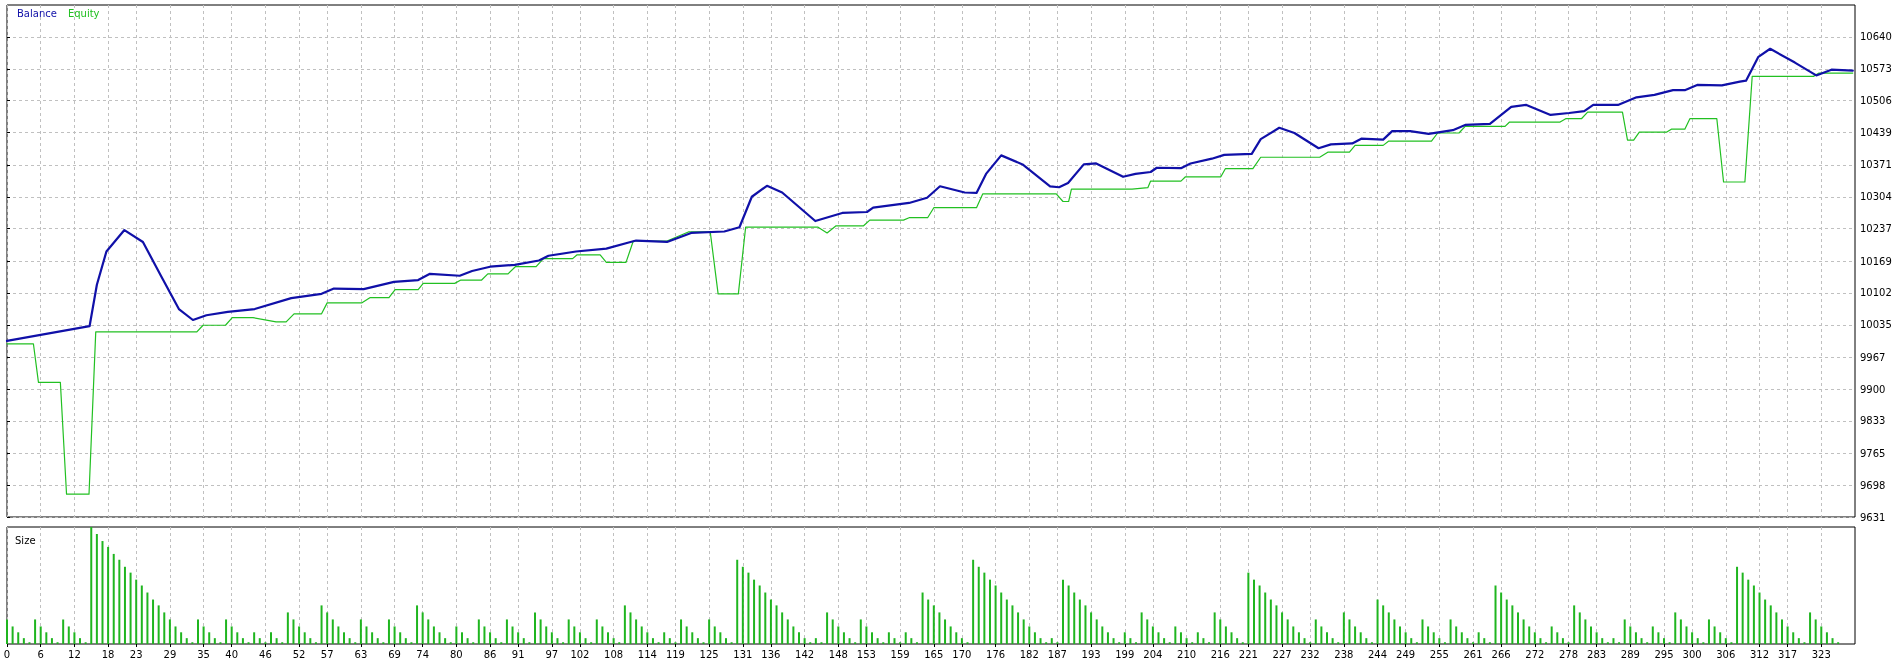  I want to click on y-tick-label: 9765, so click(1873, 453).